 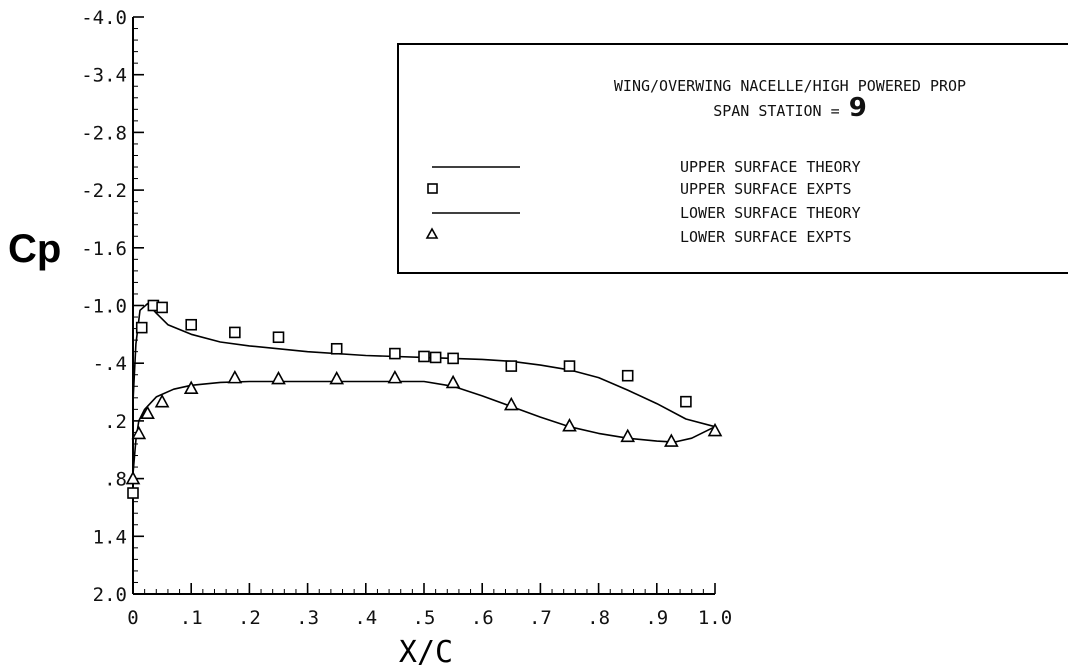 What do you see at coordinates (766, 189) in the screenshot?
I see `legend-upper-expts-label: UPPER SURFACE EXPTS` at bounding box center [766, 189].